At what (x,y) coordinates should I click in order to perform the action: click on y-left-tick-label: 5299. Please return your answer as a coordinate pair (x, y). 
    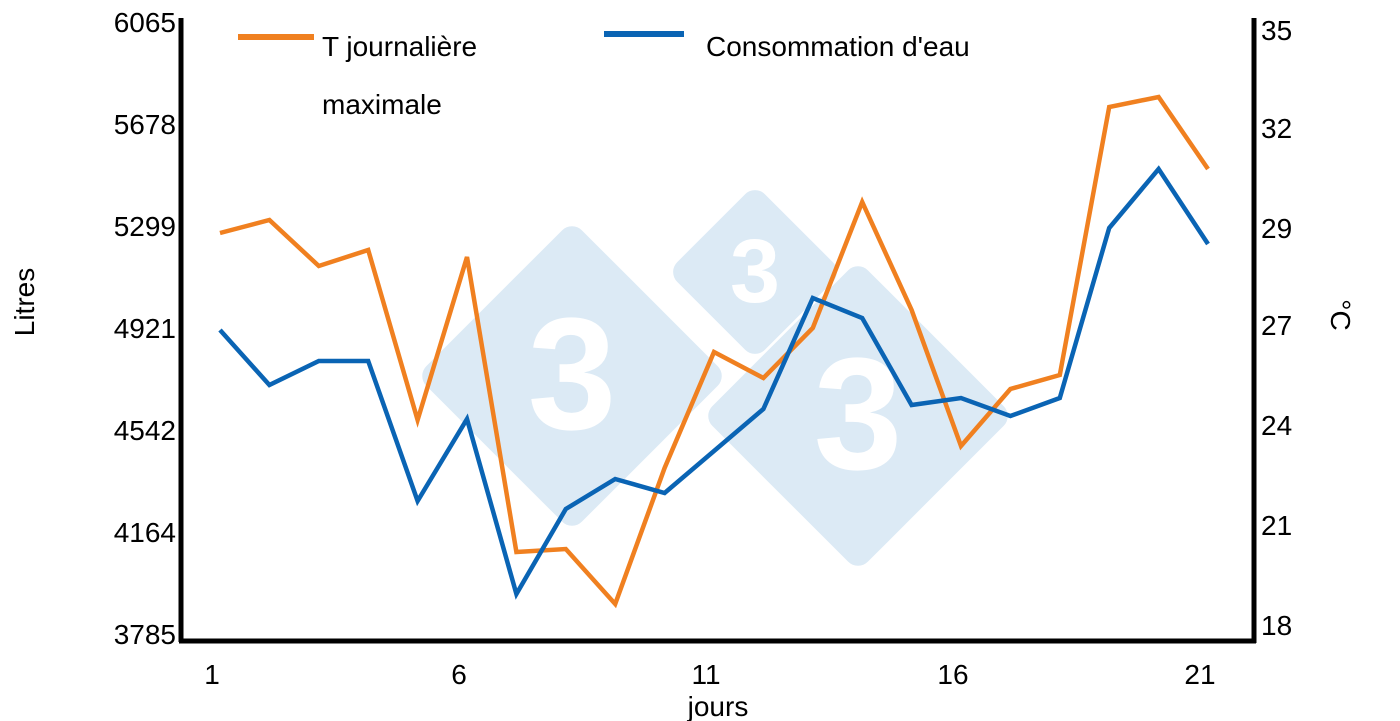
    Looking at the image, I should click on (145, 226).